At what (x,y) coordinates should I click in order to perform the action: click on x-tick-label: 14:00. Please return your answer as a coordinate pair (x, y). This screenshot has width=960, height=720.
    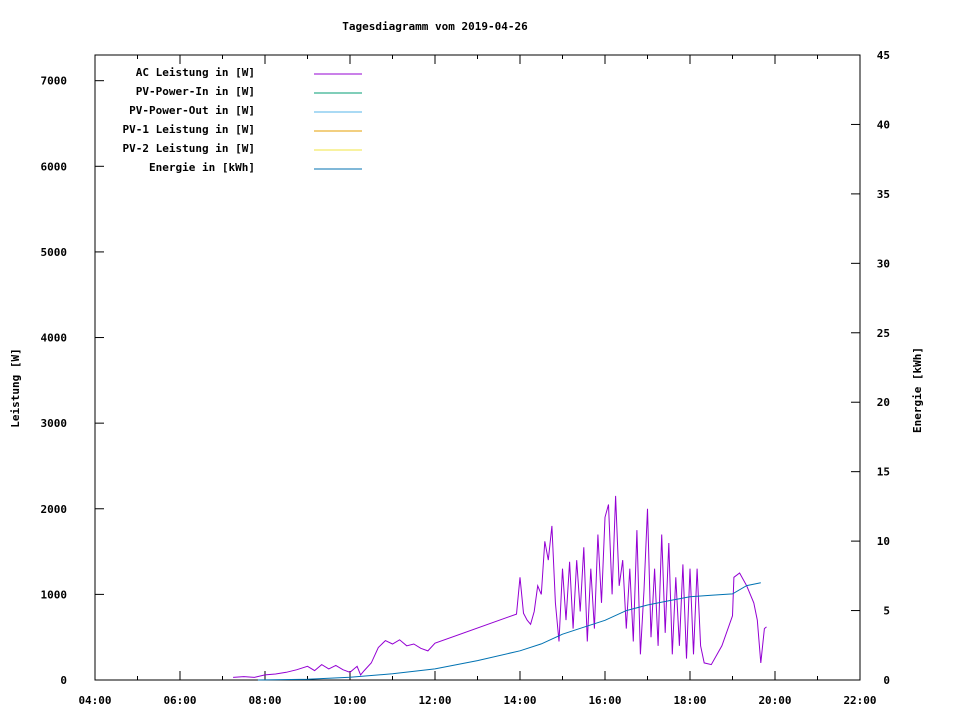
    Looking at the image, I should click on (519, 700).